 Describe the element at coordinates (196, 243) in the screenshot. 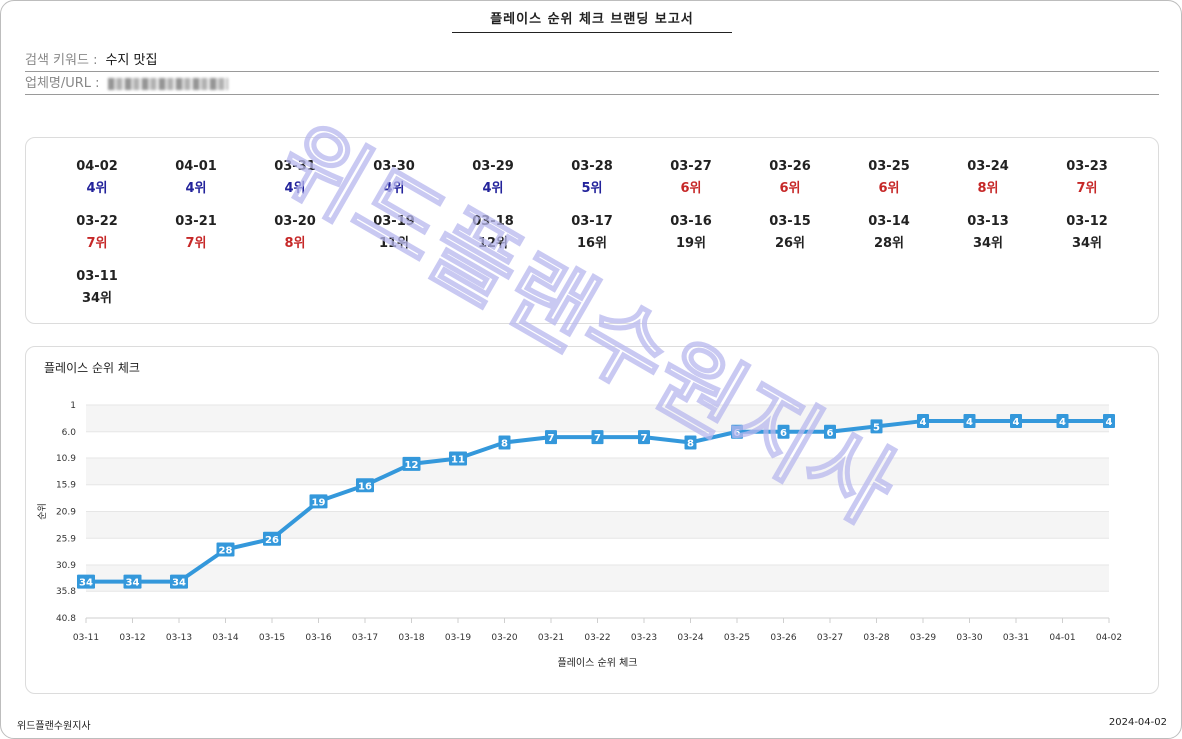

I see `rank-value: 7위` at that location.